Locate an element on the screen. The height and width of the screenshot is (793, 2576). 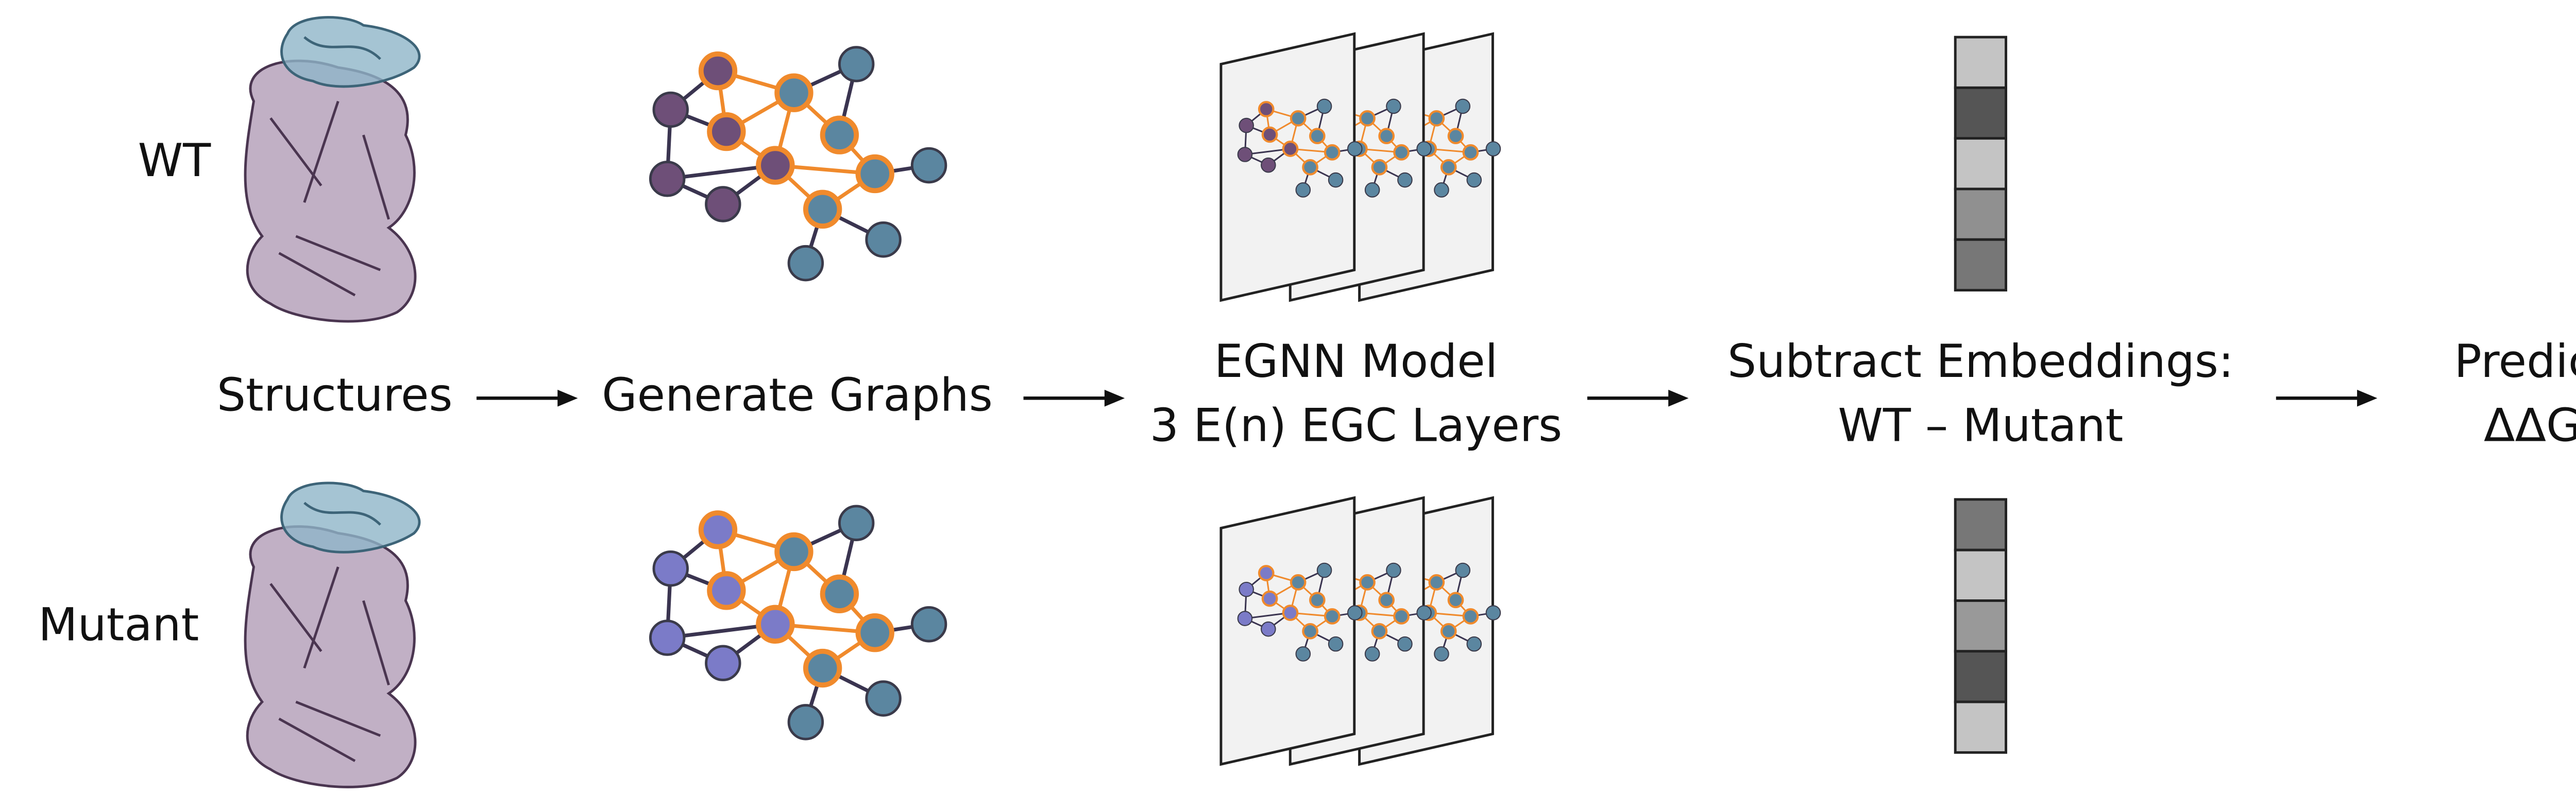
step-label: Structures is located at coordinates (335, 395).